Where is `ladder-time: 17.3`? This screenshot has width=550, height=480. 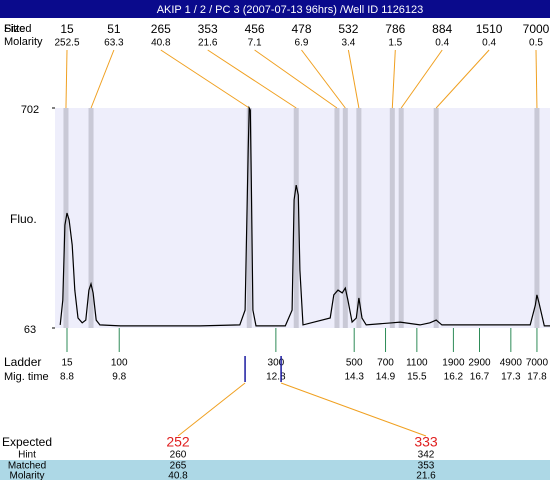 ladder-time: 17.3 is located at coordinates (511, 377).